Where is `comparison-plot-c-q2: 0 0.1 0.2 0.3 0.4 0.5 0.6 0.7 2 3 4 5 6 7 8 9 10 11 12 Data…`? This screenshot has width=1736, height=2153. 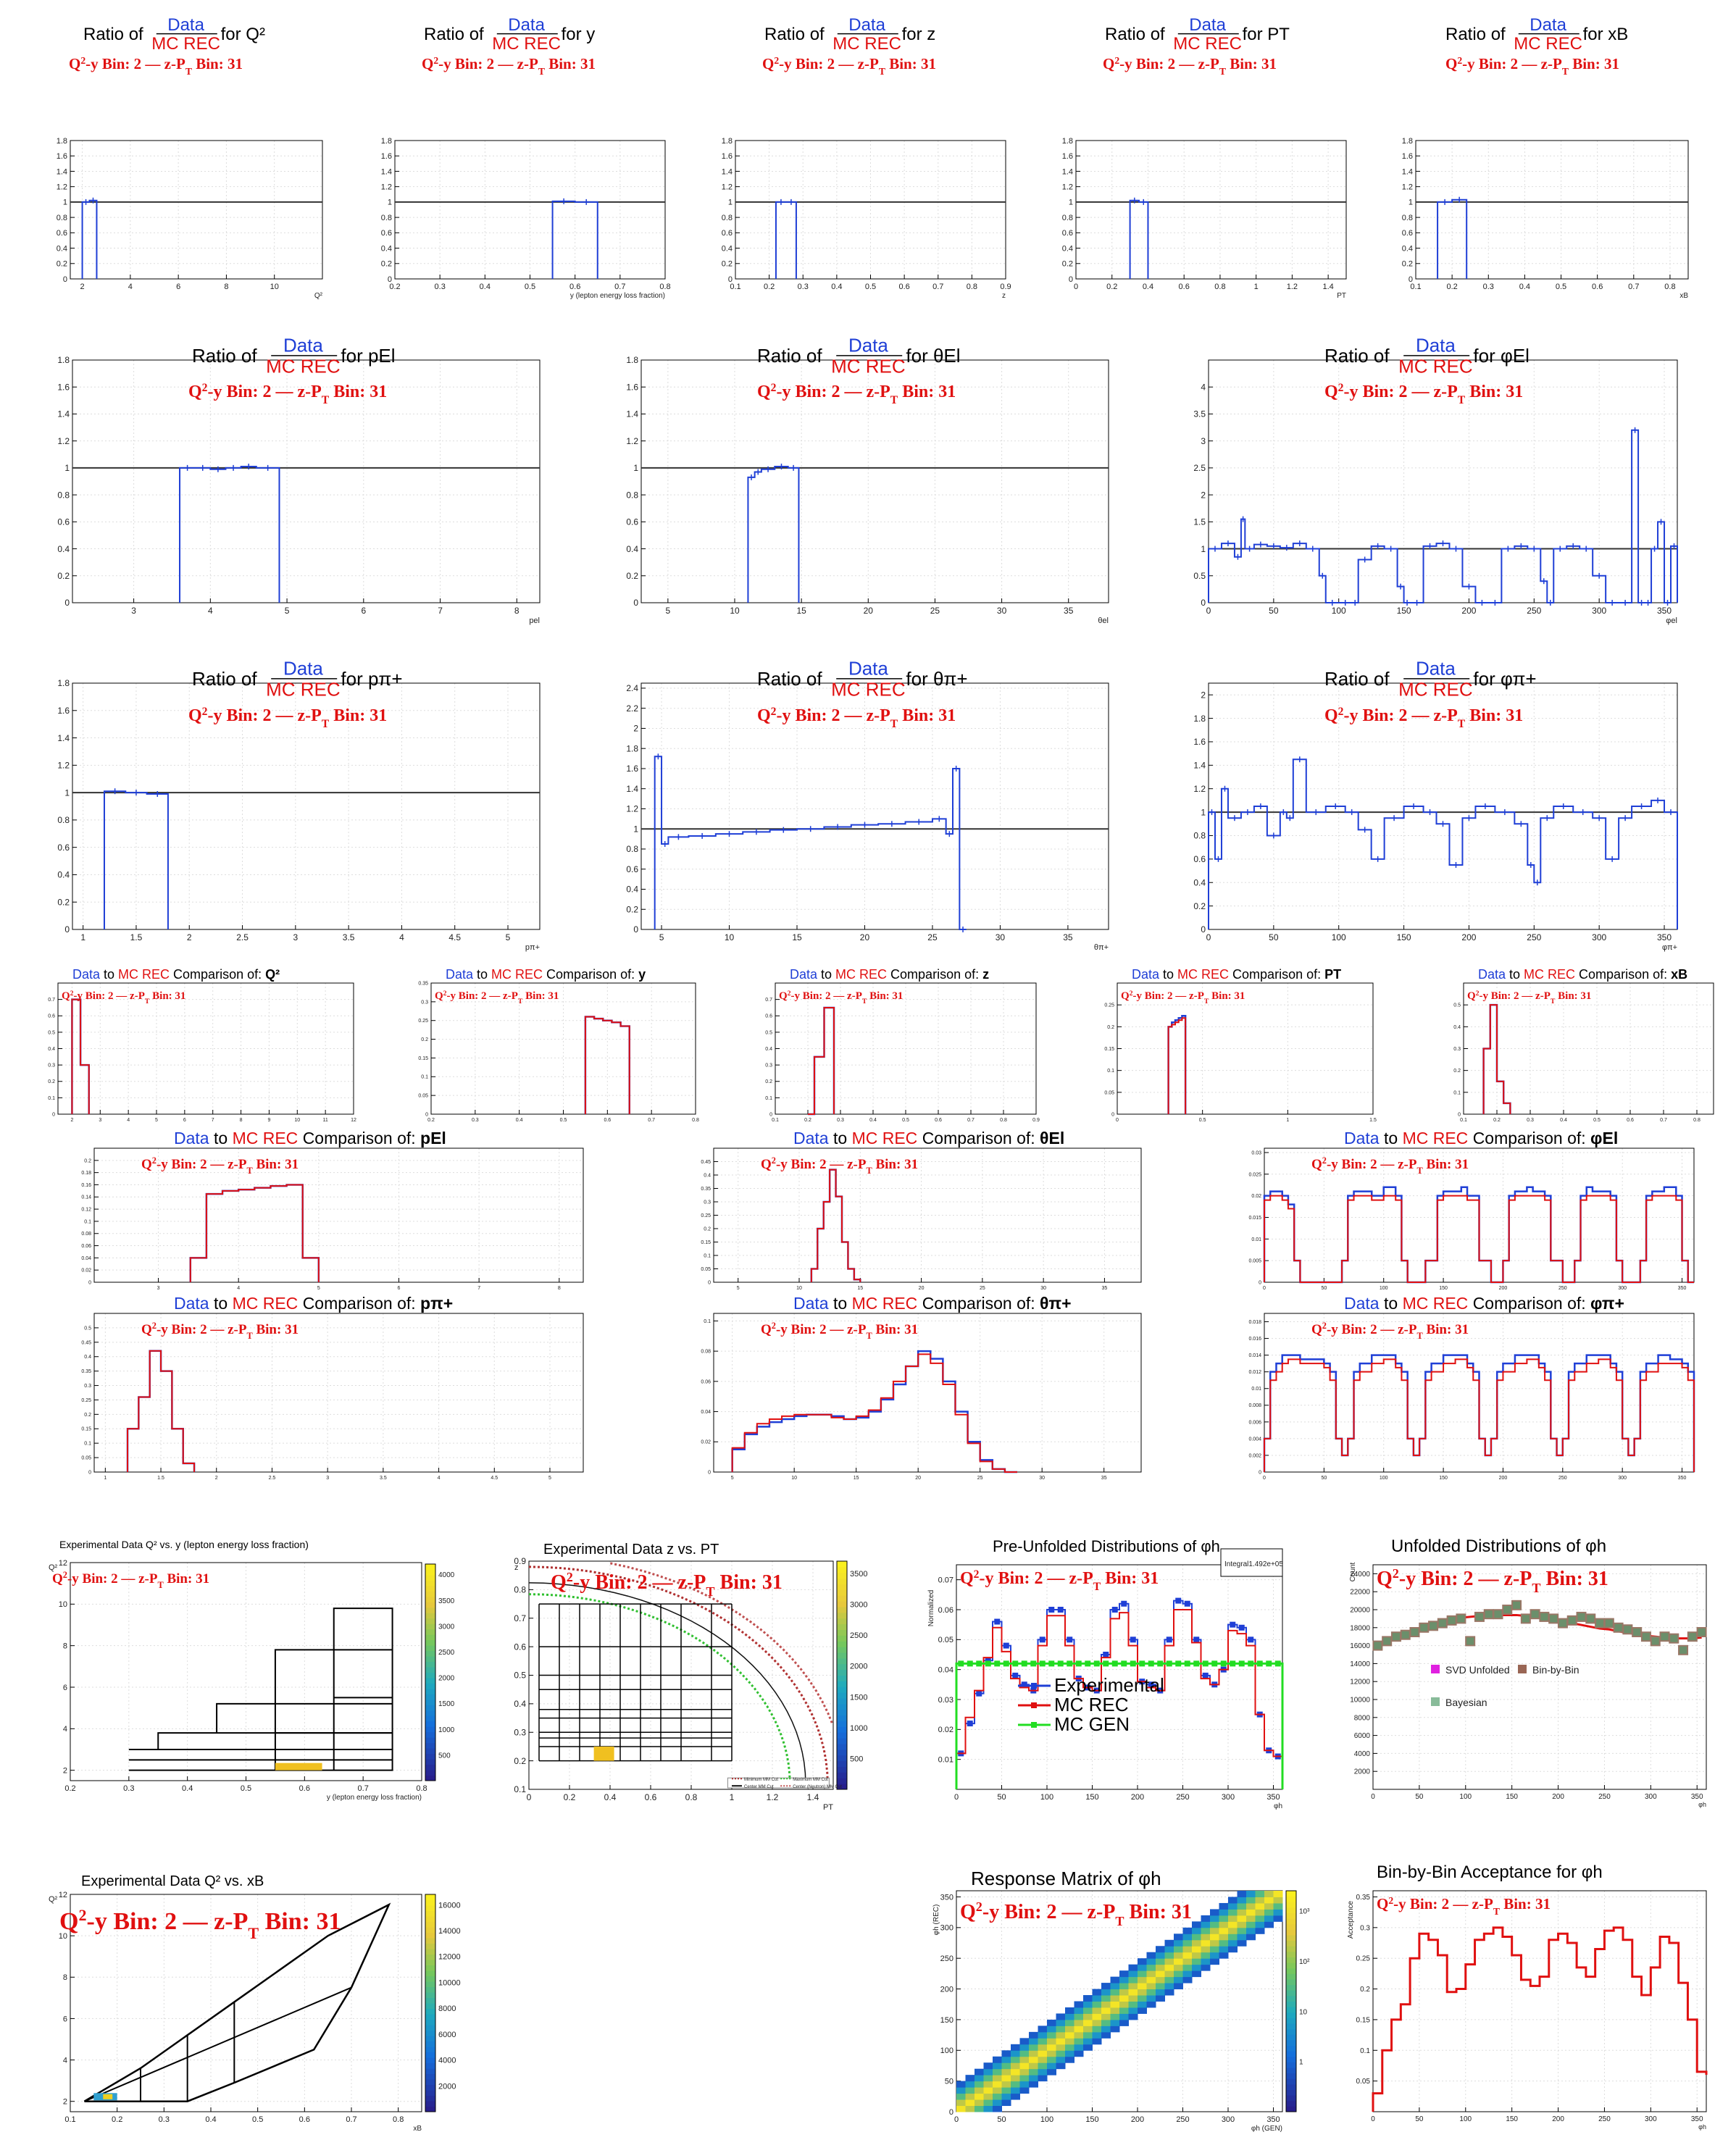
comparison-plot-c-q2: 0 0.1 0.2 0.3 0.4 0.5 0.6 0.7 2 3 4 5 6 7 8 9 10 11 12 Data… is located at coordinates (202, 1045).